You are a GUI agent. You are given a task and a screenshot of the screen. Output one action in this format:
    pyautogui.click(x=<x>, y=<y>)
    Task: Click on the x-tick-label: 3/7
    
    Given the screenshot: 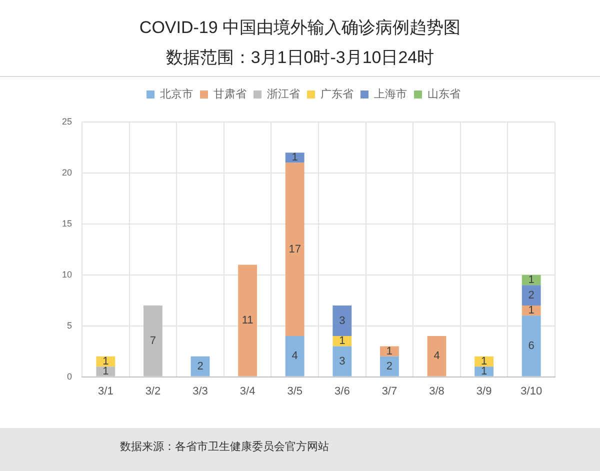 What is the action you would take?
    pyautogui.click(x=390, y=391)
    